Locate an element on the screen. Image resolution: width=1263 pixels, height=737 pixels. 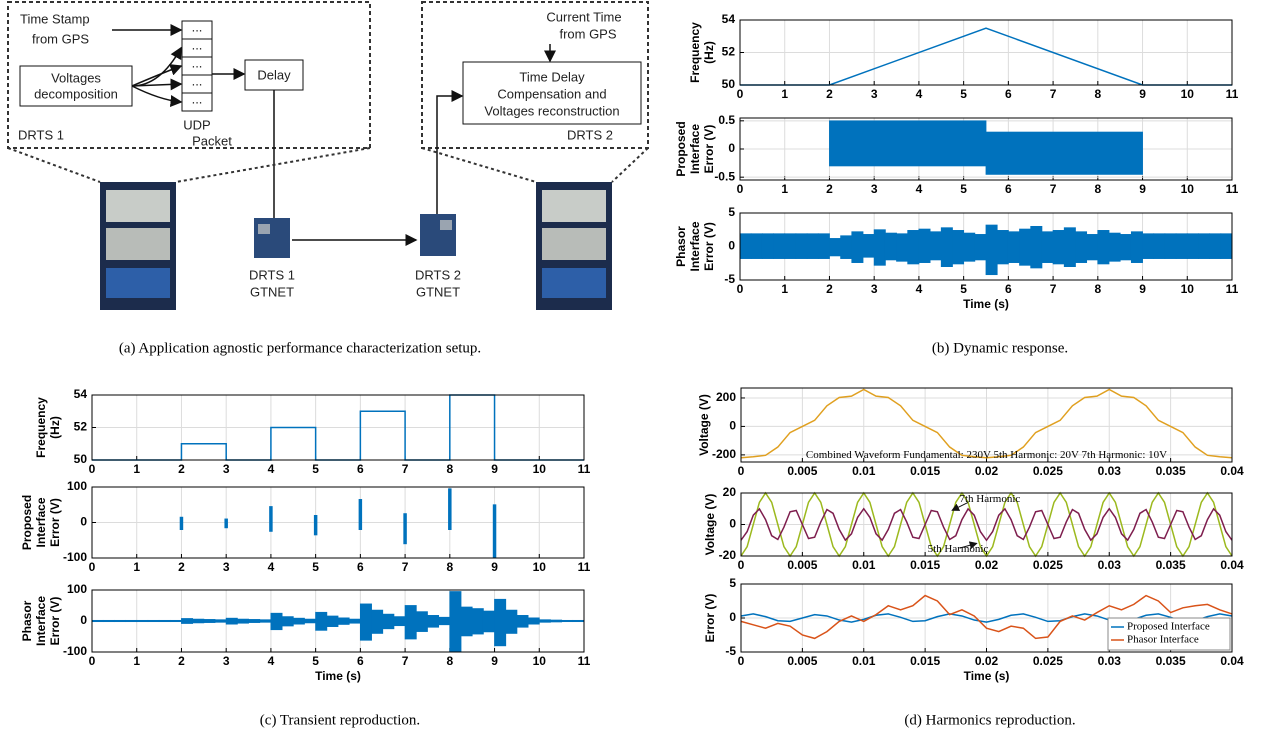
x-tick-label: 5 is located at coordinates (315, 469).